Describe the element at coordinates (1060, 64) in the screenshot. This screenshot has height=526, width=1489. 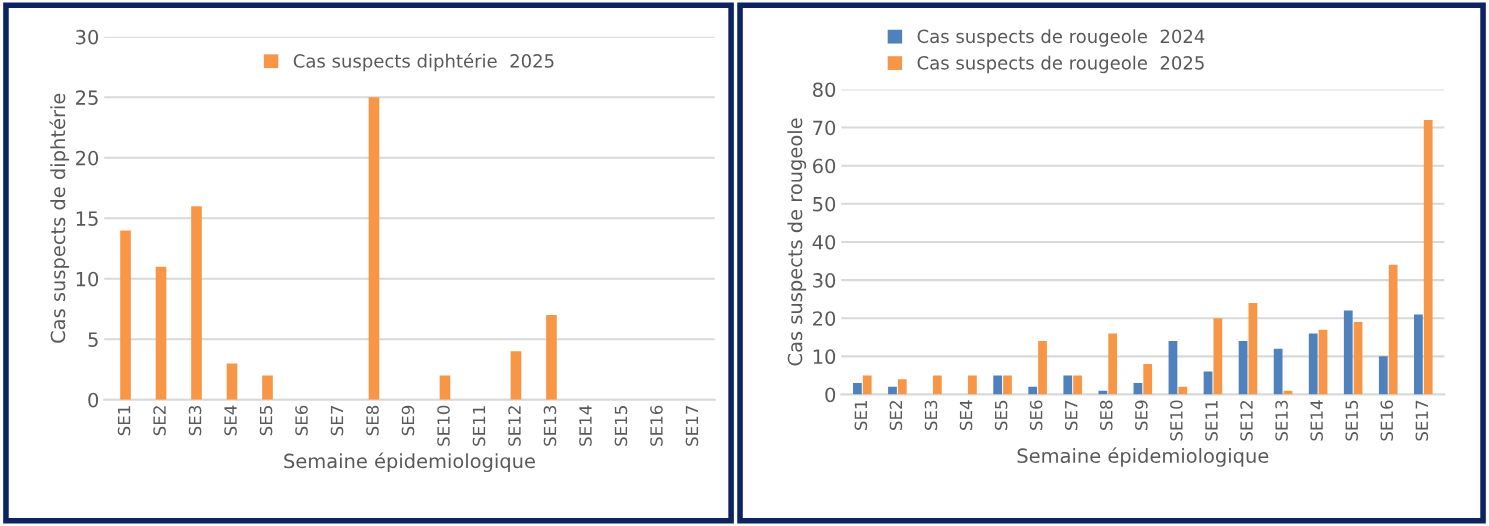
I see `legend-label: Cas suspects de rougeole 2025` at that location.